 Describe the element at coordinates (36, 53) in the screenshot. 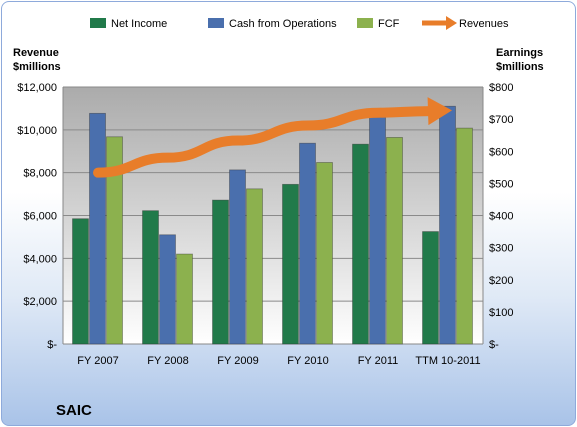

I see `left-axis-title-line1: Revenue` at that location.